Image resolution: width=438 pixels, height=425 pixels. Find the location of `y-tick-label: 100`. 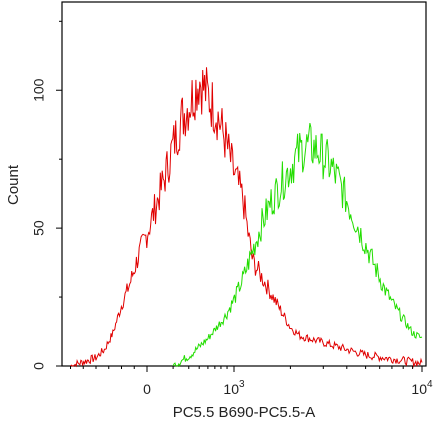

y-tick-label: 100 is located at coordinates (39, 90).